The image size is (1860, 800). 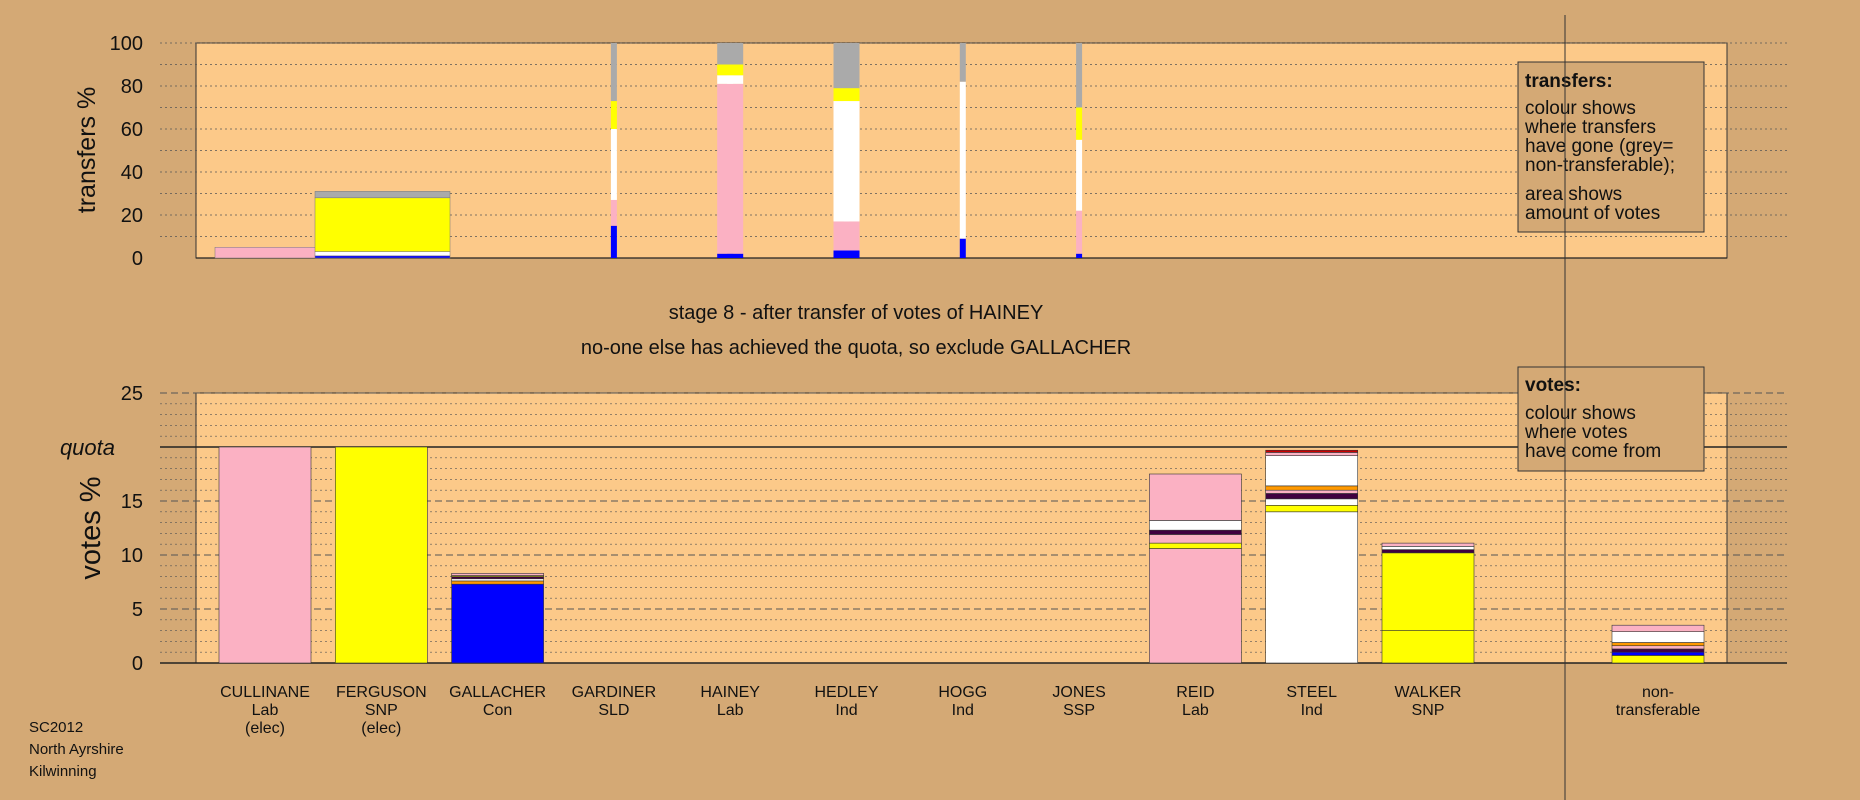 I want to click on footer-council: North Ayrshire, so click(x=76, y=749).